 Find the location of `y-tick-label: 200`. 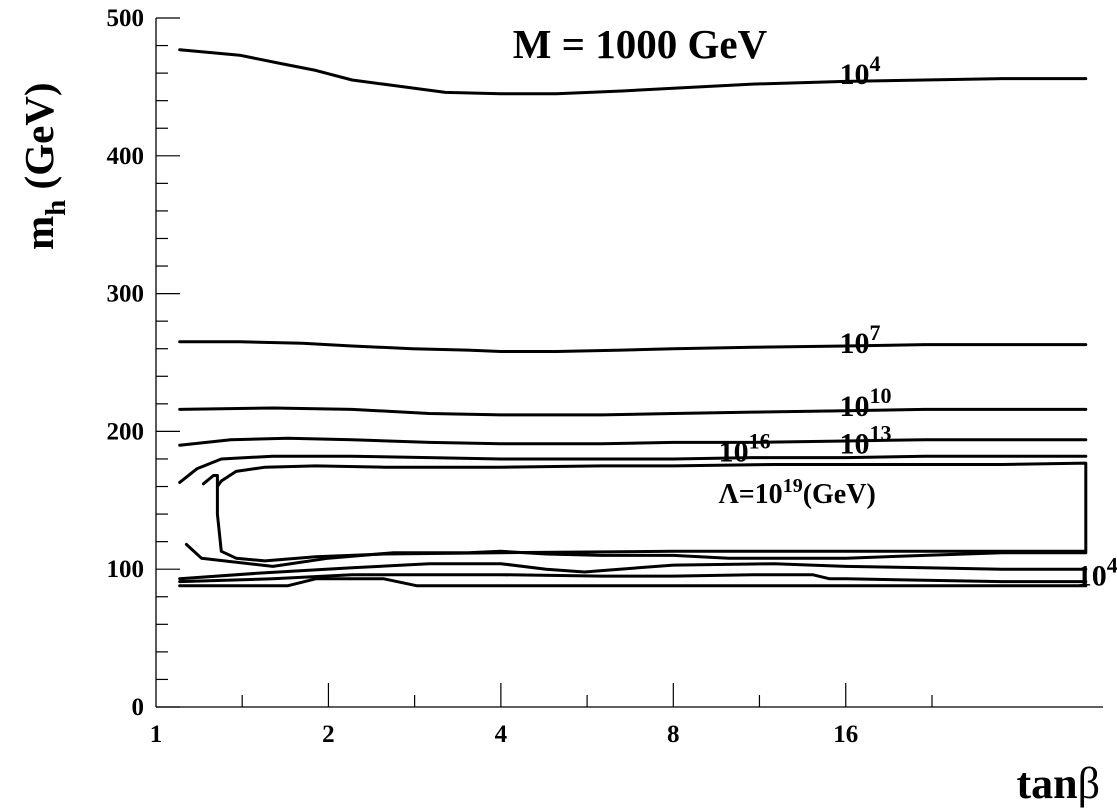

y-tick-label: 200 is located at coordinates (126, 431).